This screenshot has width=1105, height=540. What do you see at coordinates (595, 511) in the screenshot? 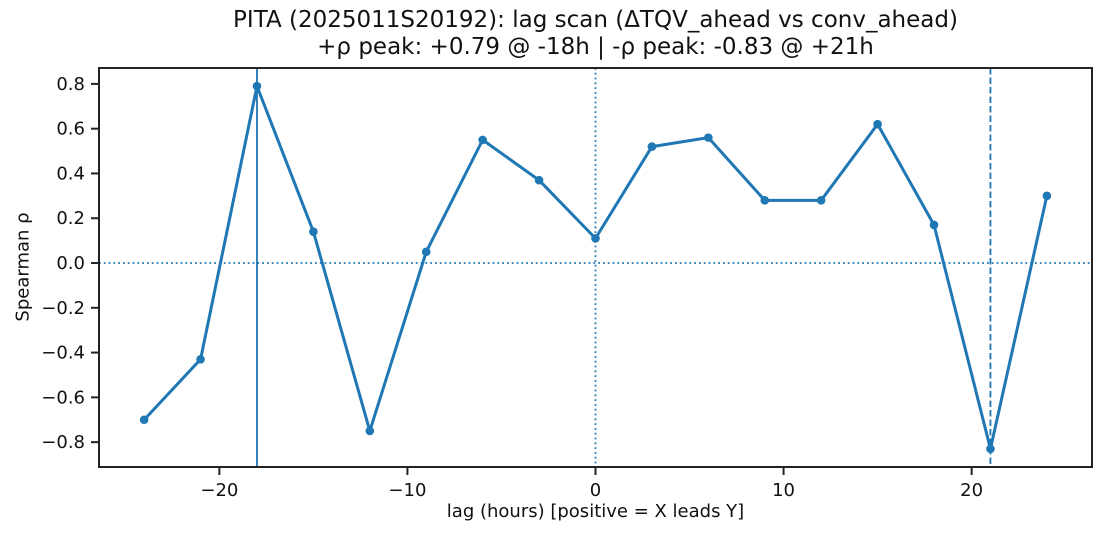
I see `x-axis-label: lag (hours) [positive = X leads Y]` at bounding box center [595, 511].